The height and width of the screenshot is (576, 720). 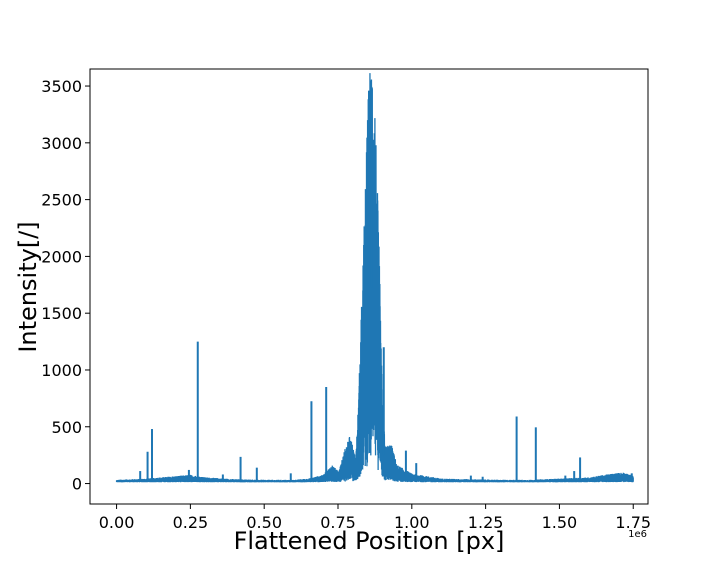 I want to click on x-tick-label: 0.00, so click(x=117, y=522).